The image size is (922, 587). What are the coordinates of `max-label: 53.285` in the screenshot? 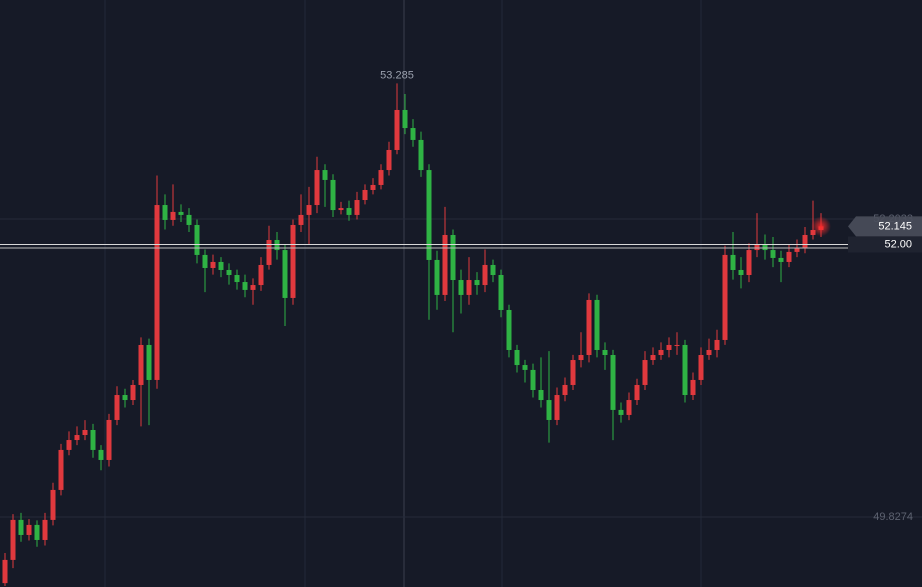 It's located at (397, 75).